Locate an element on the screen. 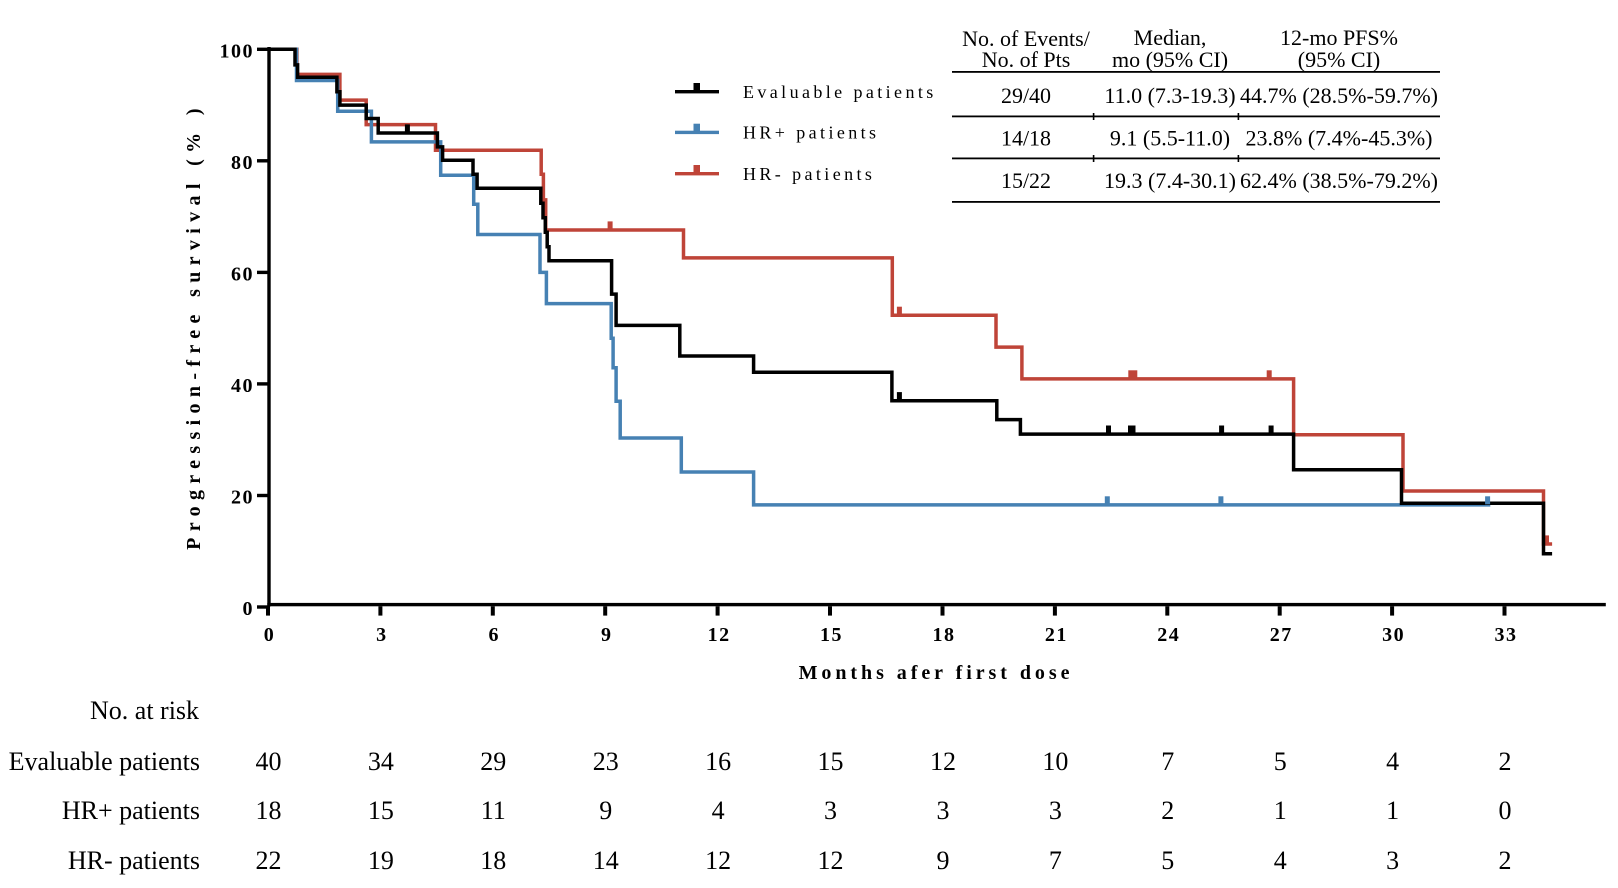 The height and width of the screenshot is (888, 1618). svg-text: 23 is located at coordinates (606, 761).